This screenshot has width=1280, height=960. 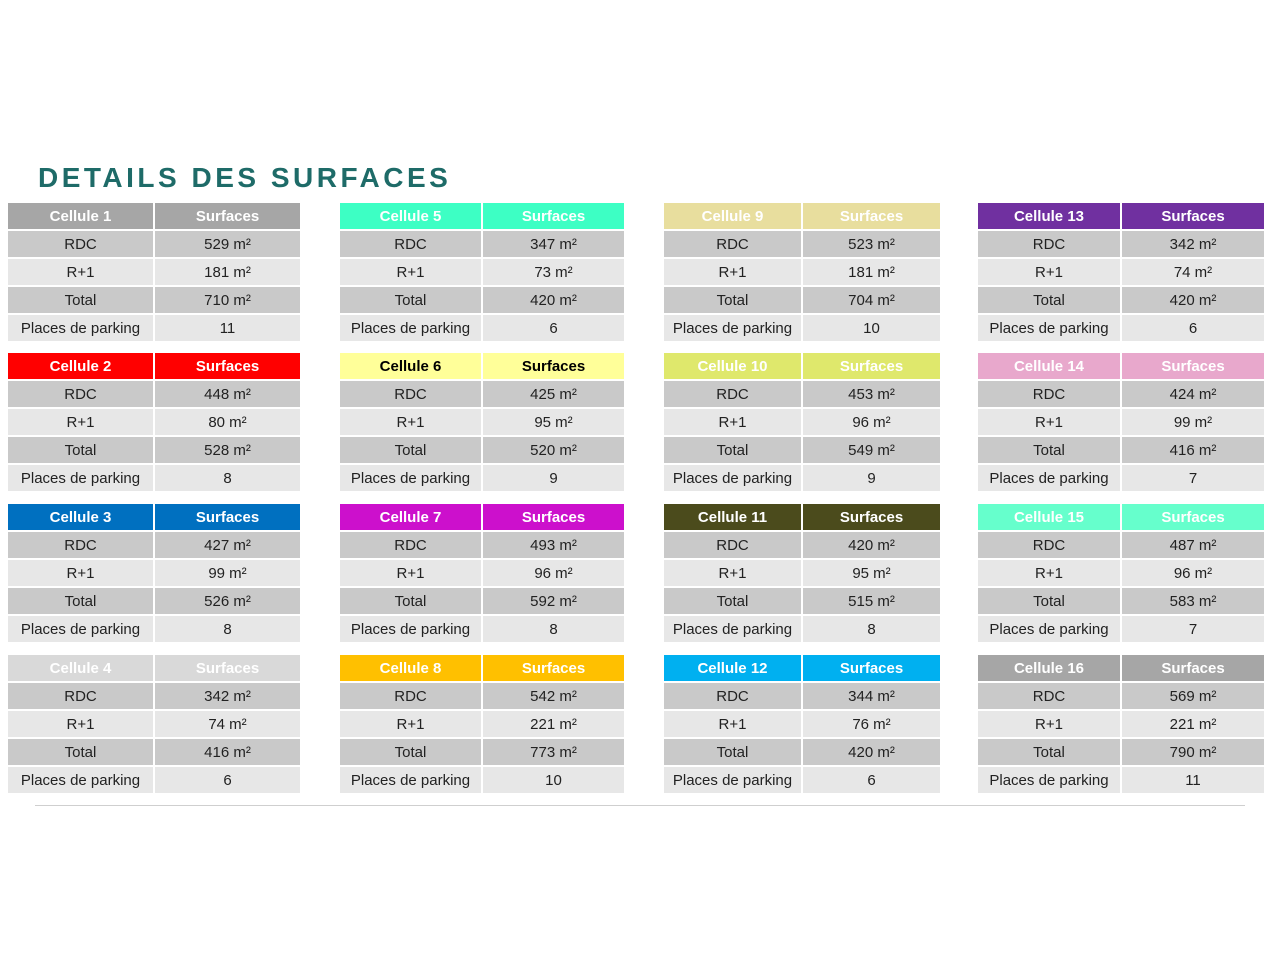 What do you see at coordinates (553, 272) in the screenshot?
I see `table-cell: 73 m²` at bounding box center [553, 272].